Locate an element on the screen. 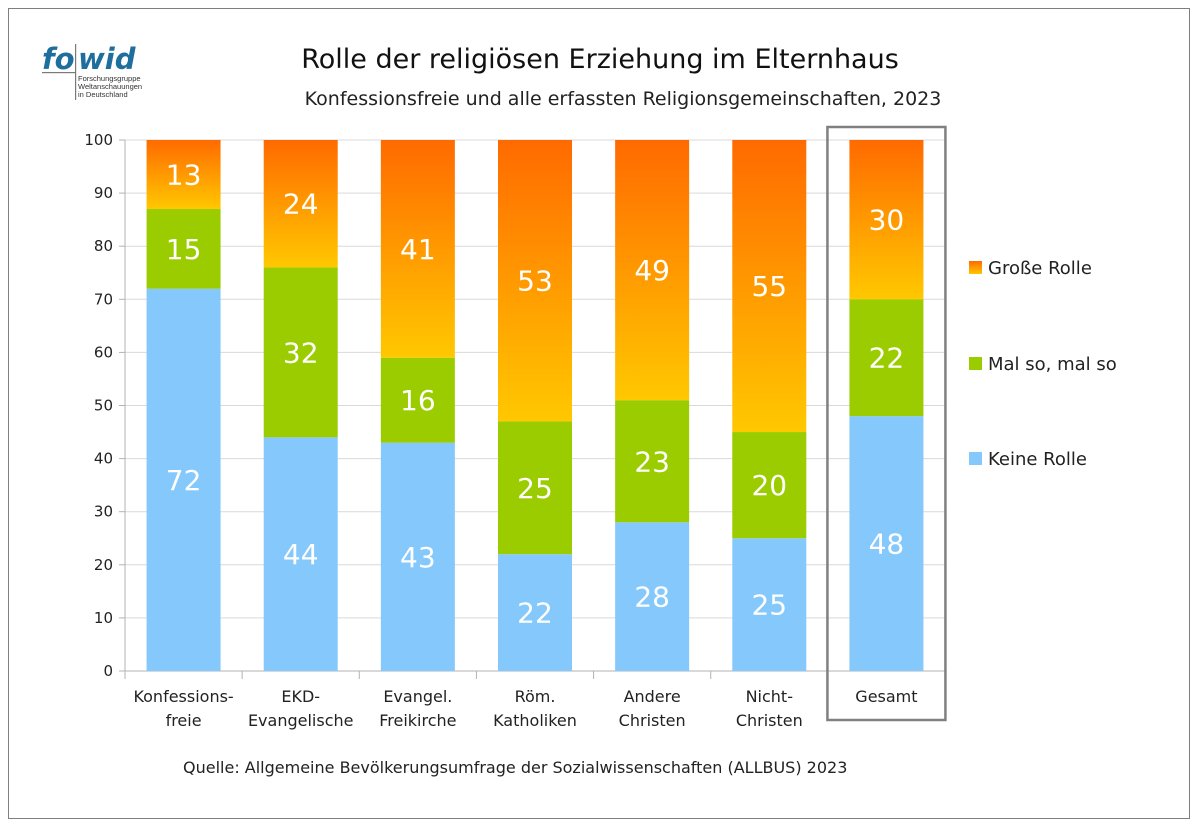 Image resolution: width=1200 pixels, height=829 pixels. category-label: EKD- is located at coordinates (300, 696).